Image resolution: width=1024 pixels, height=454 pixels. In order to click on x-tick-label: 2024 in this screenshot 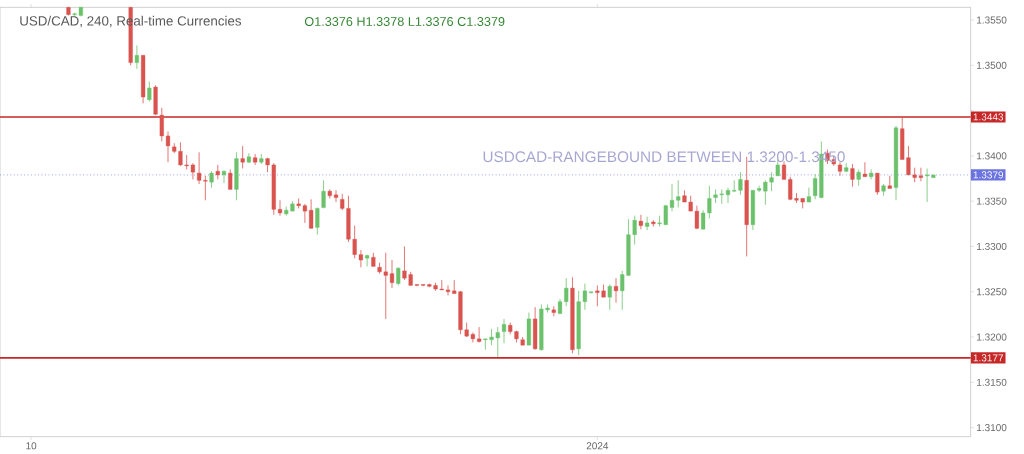, I will do `click(597, 446)`.